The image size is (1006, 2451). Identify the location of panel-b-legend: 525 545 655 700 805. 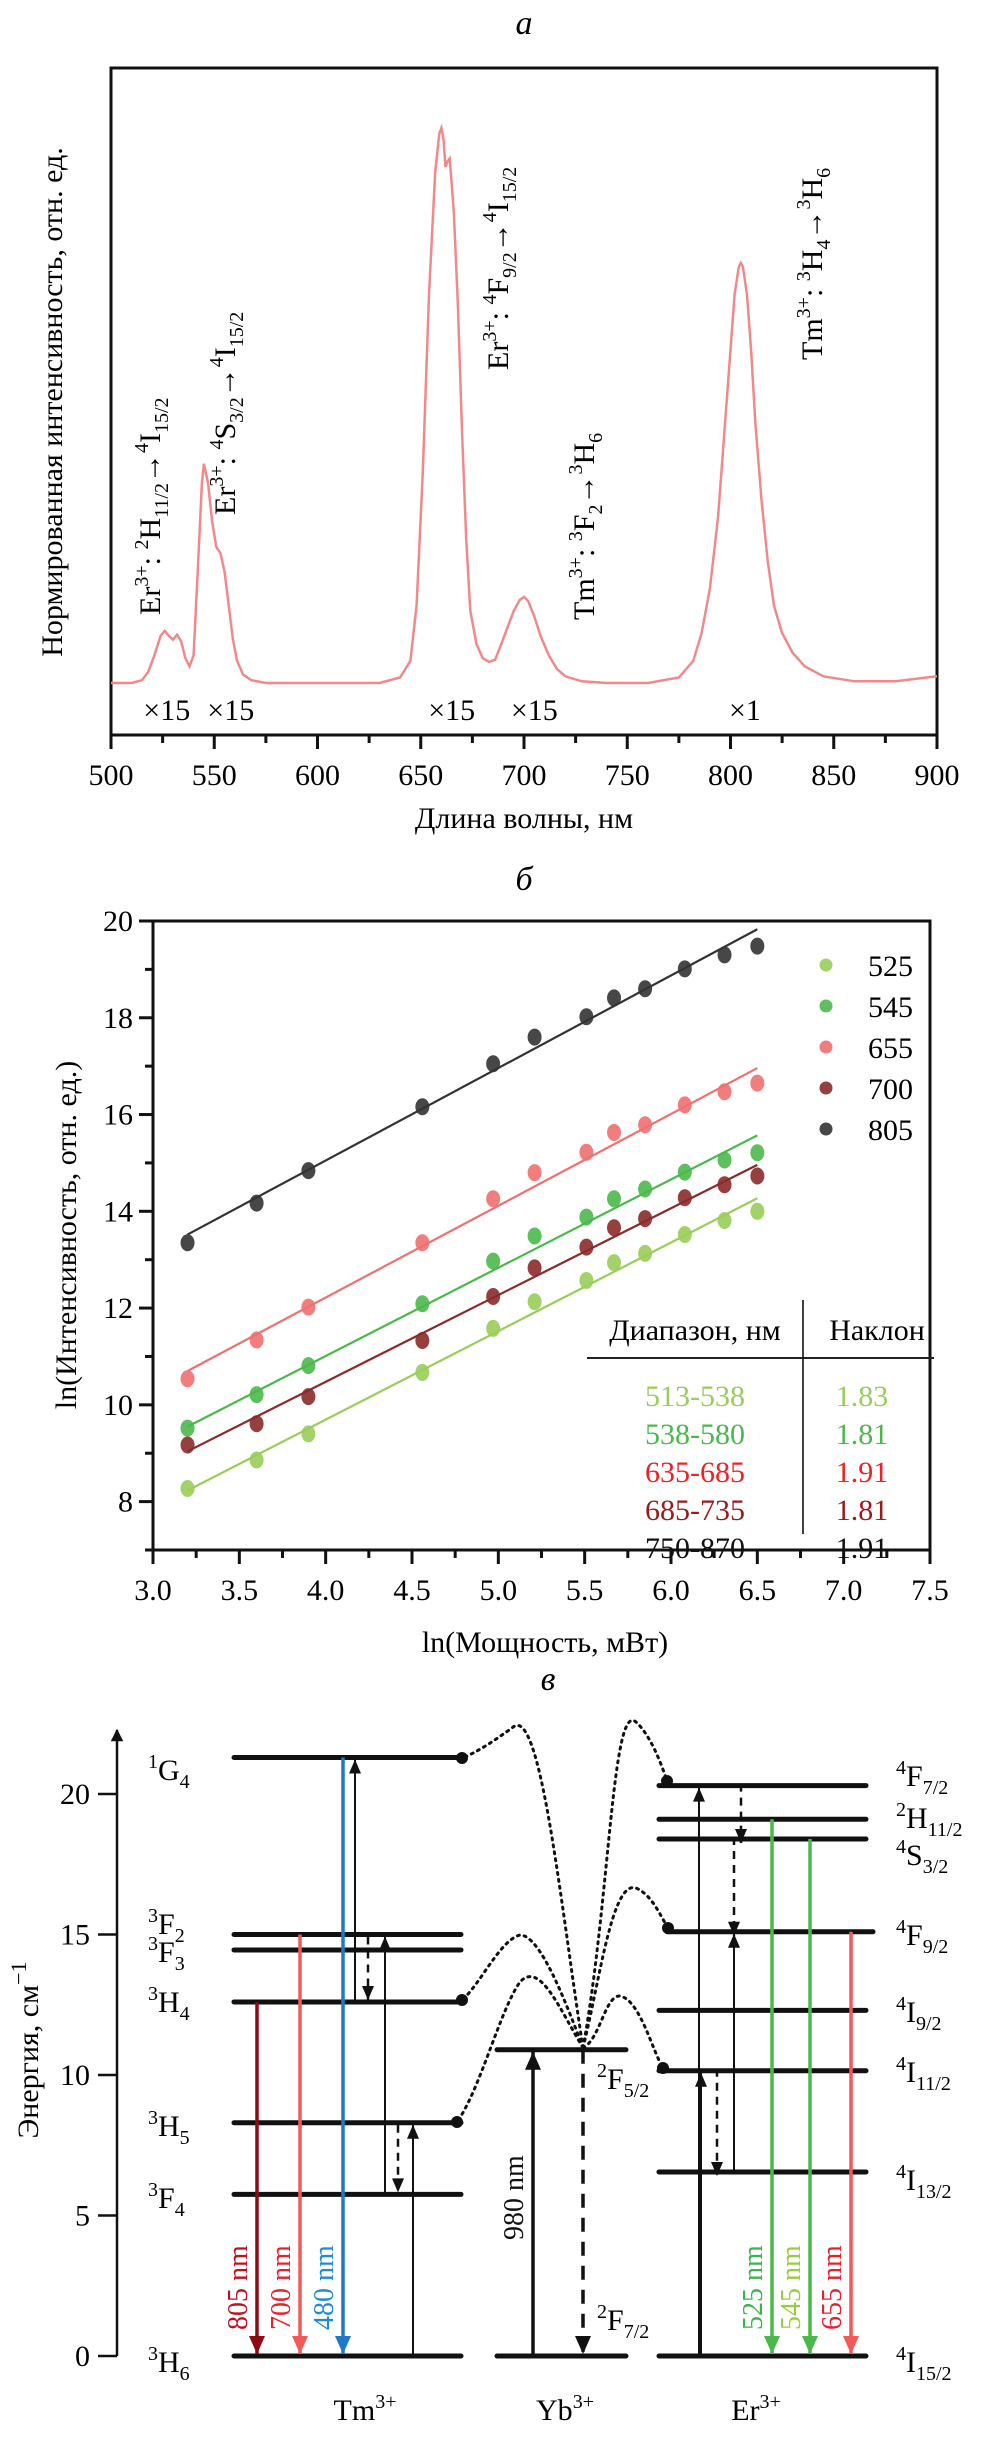
(866, 1048).